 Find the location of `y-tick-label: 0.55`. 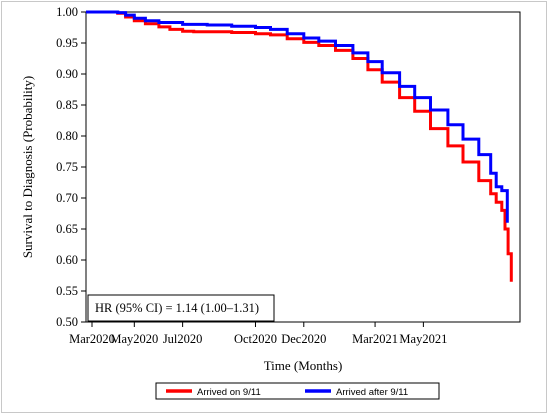

y-tick-label: 0.55 is located at coordinates (67, 291).